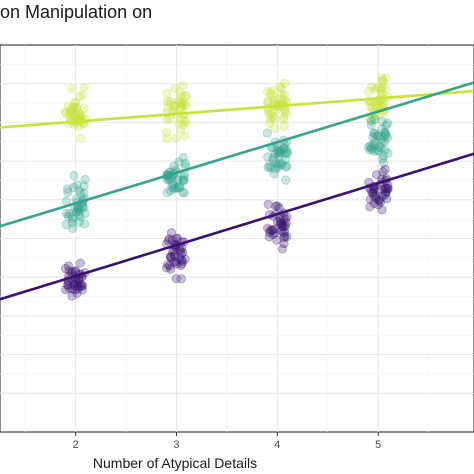  I want to click on x-axis-title: Number of Atypical Details, so click(175, 463).